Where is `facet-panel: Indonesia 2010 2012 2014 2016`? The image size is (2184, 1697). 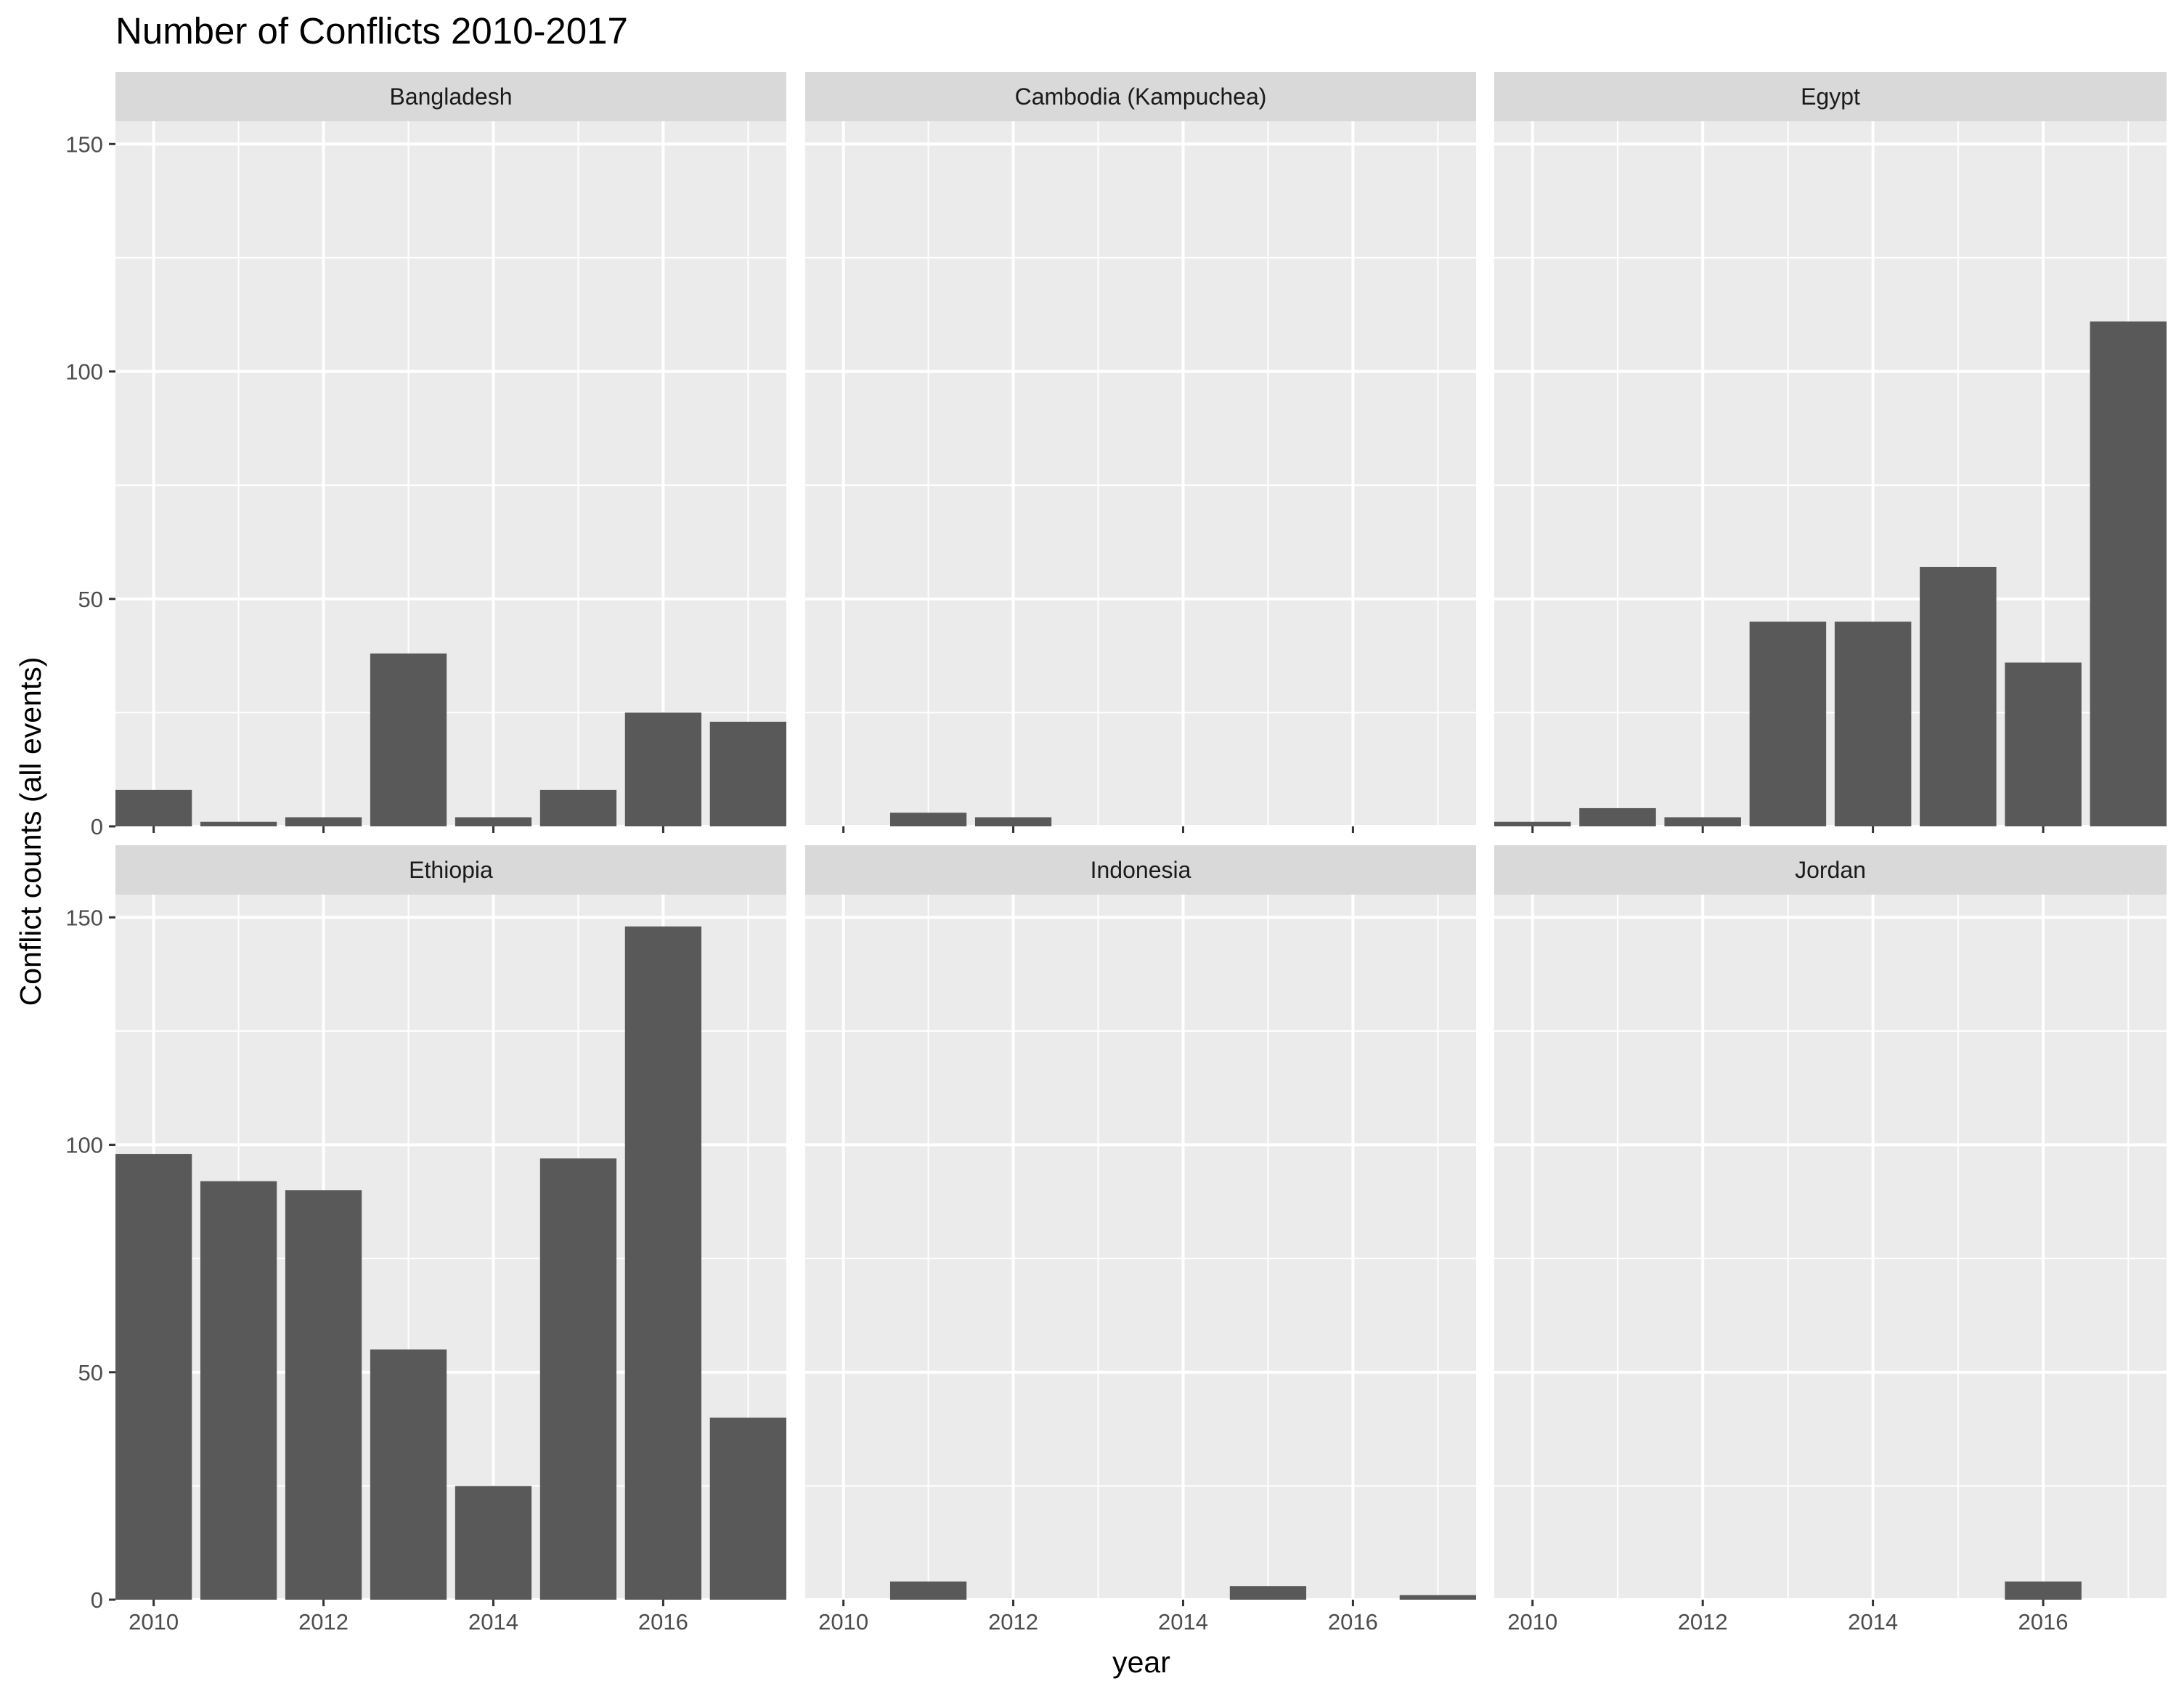 facet-panel: Indonesia 2010 2012 2014 2016 is located at coordinates (1140, 1240).